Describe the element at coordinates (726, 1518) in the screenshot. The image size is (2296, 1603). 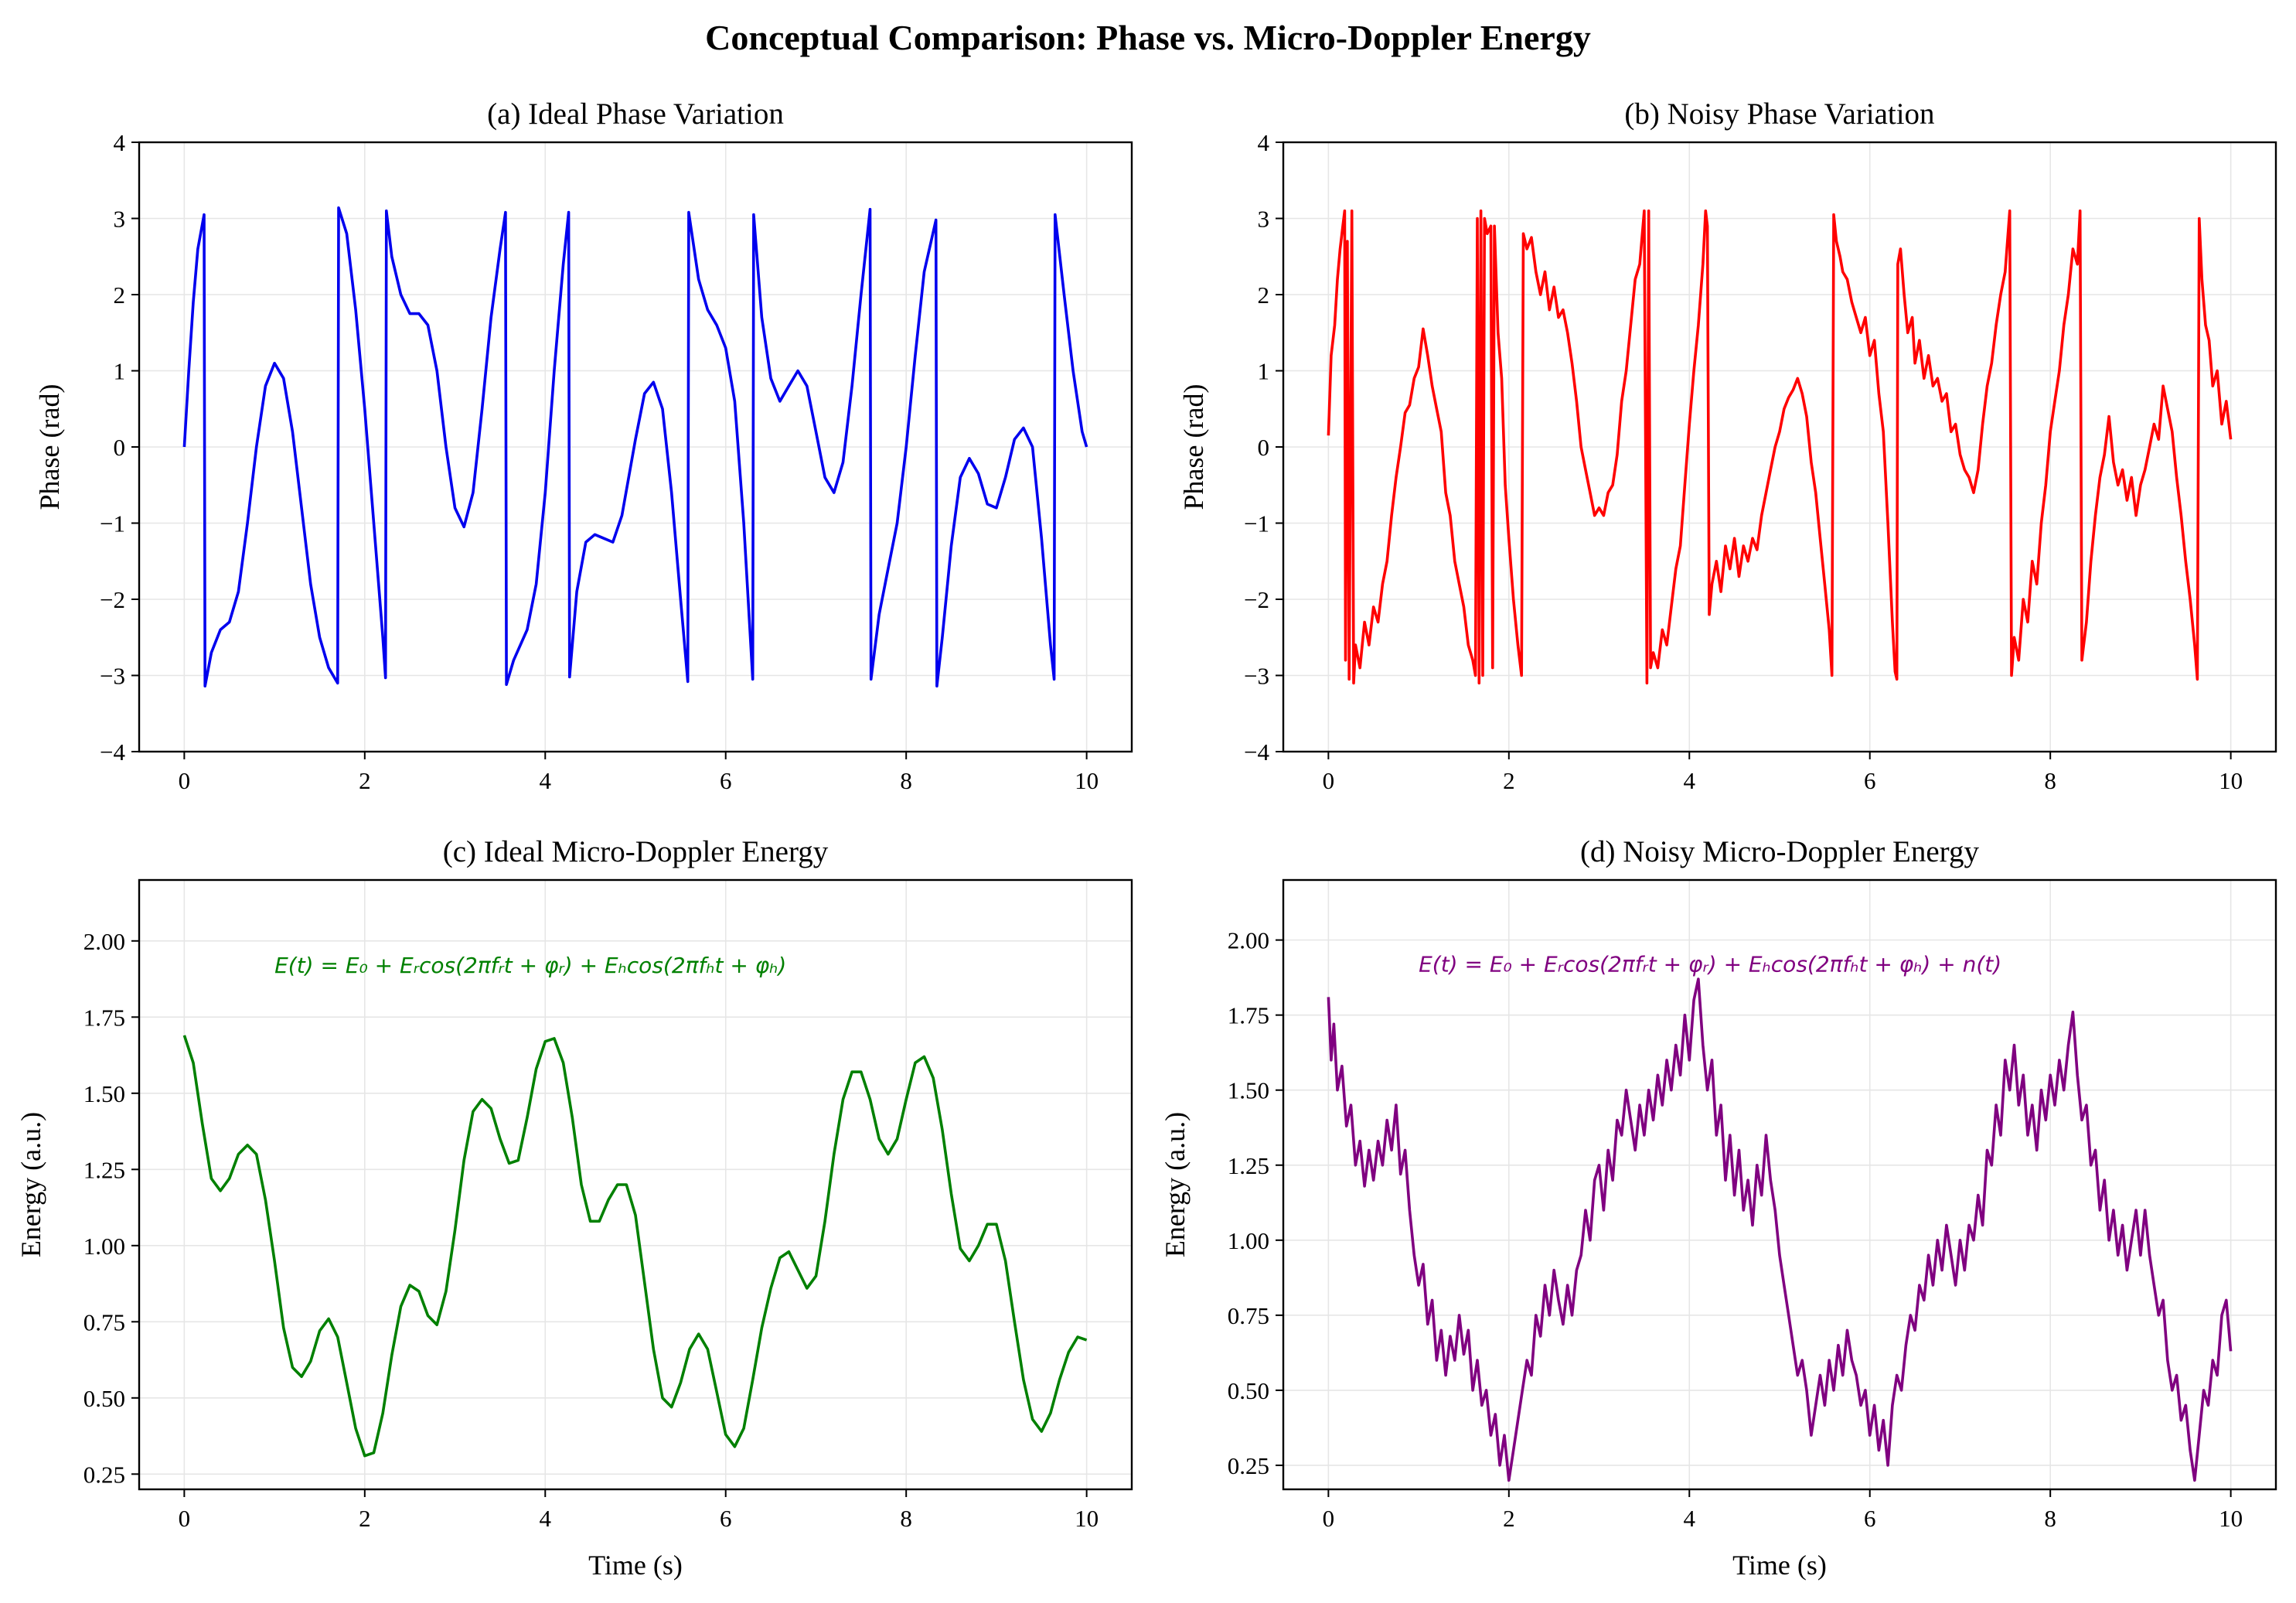
I see `panel-c-xtick-label-3: 6` at that location.